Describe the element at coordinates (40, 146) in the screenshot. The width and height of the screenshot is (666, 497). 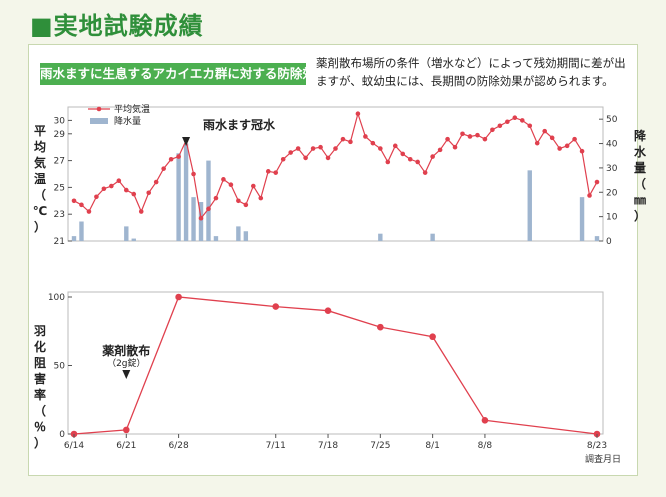
I see `left-axis-label-char: 均` at that location.